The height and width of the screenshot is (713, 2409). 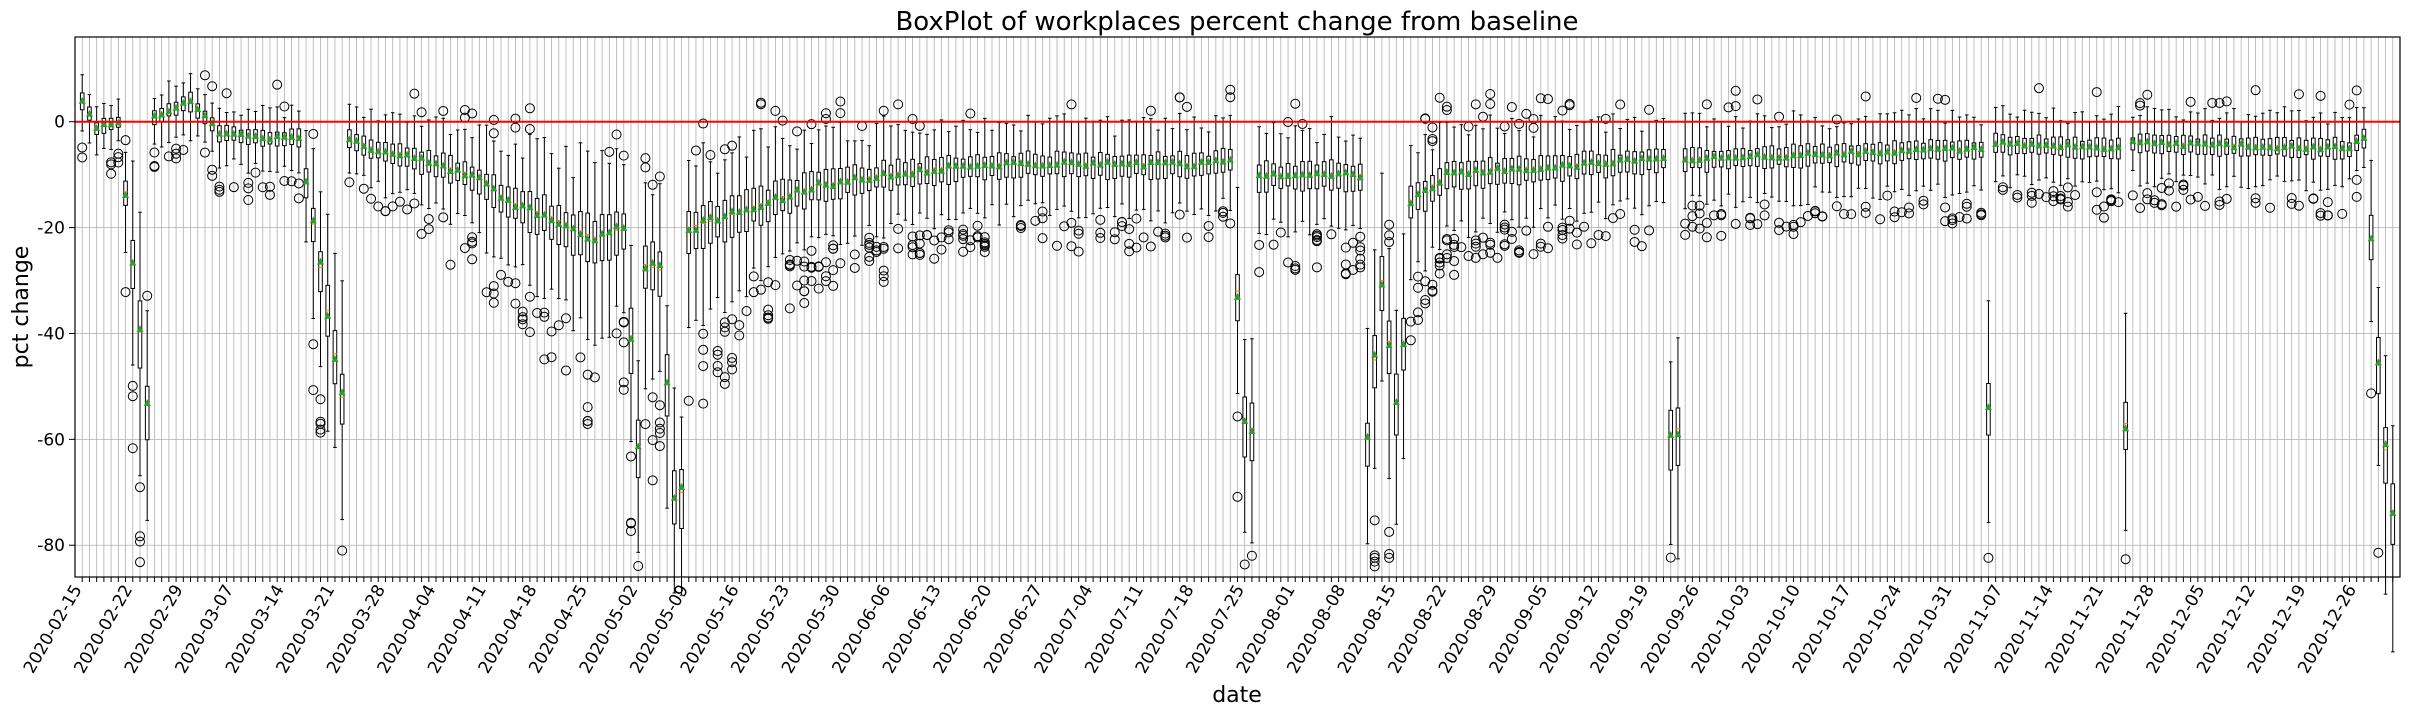 What do you see at coordinates (56, 334) in the screenshot?
I see `y-ticks: 0 -20 -40 -60 -80` at bounding box center [56, 334].